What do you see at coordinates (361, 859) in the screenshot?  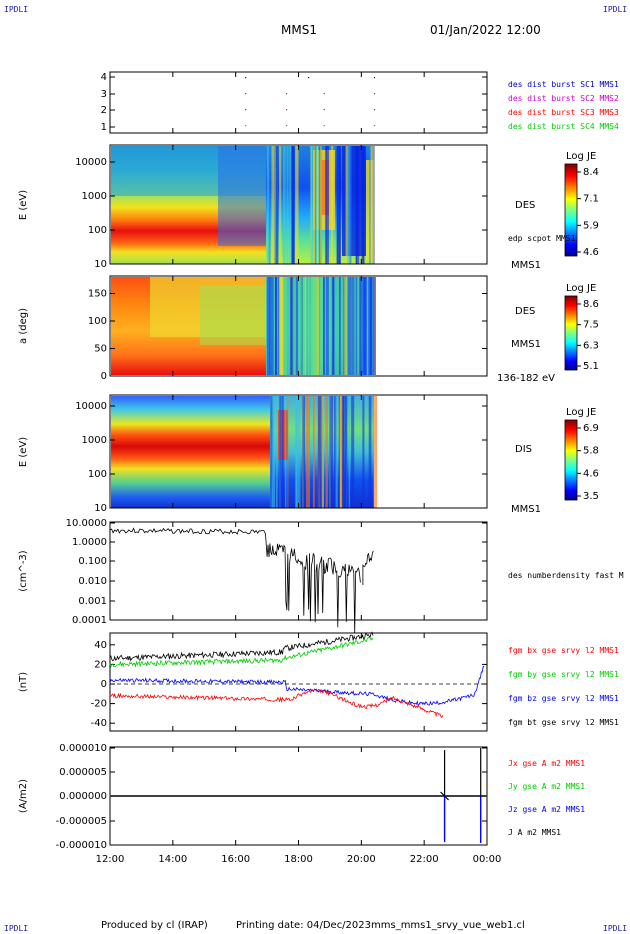 I see `time-tick-label: 20:00` at bounding box center [361, 859].